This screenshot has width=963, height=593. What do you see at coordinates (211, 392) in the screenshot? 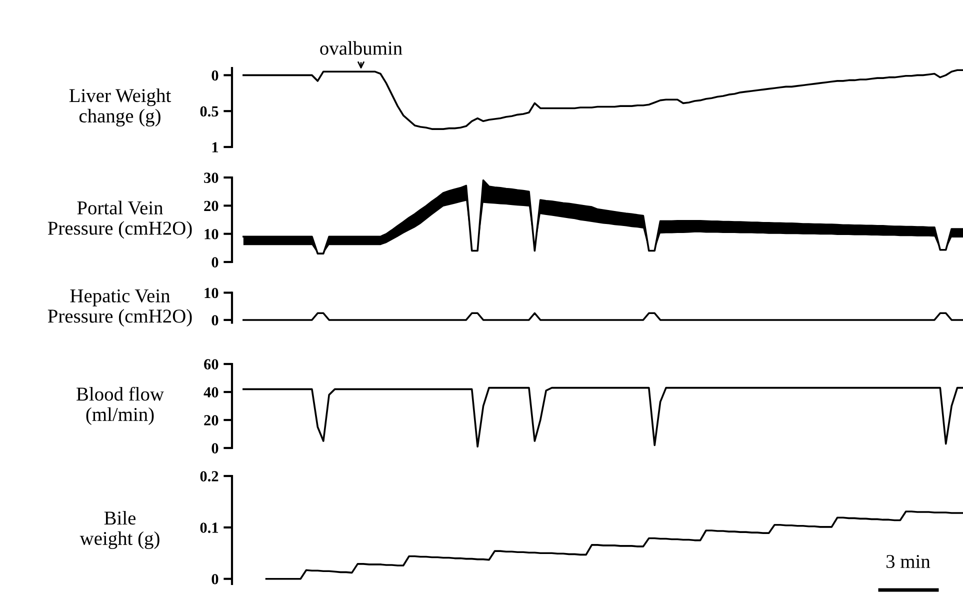
I see `y-tick-label: 40` at bounding box center [211, 392].